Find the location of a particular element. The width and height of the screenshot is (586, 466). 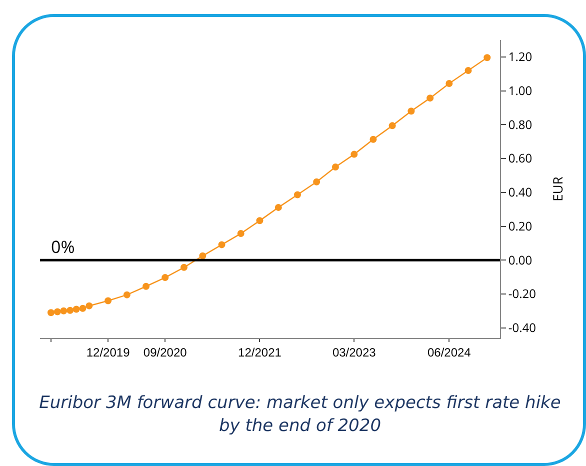

ref-line-label: 0% is located at coordinates (63, 246).